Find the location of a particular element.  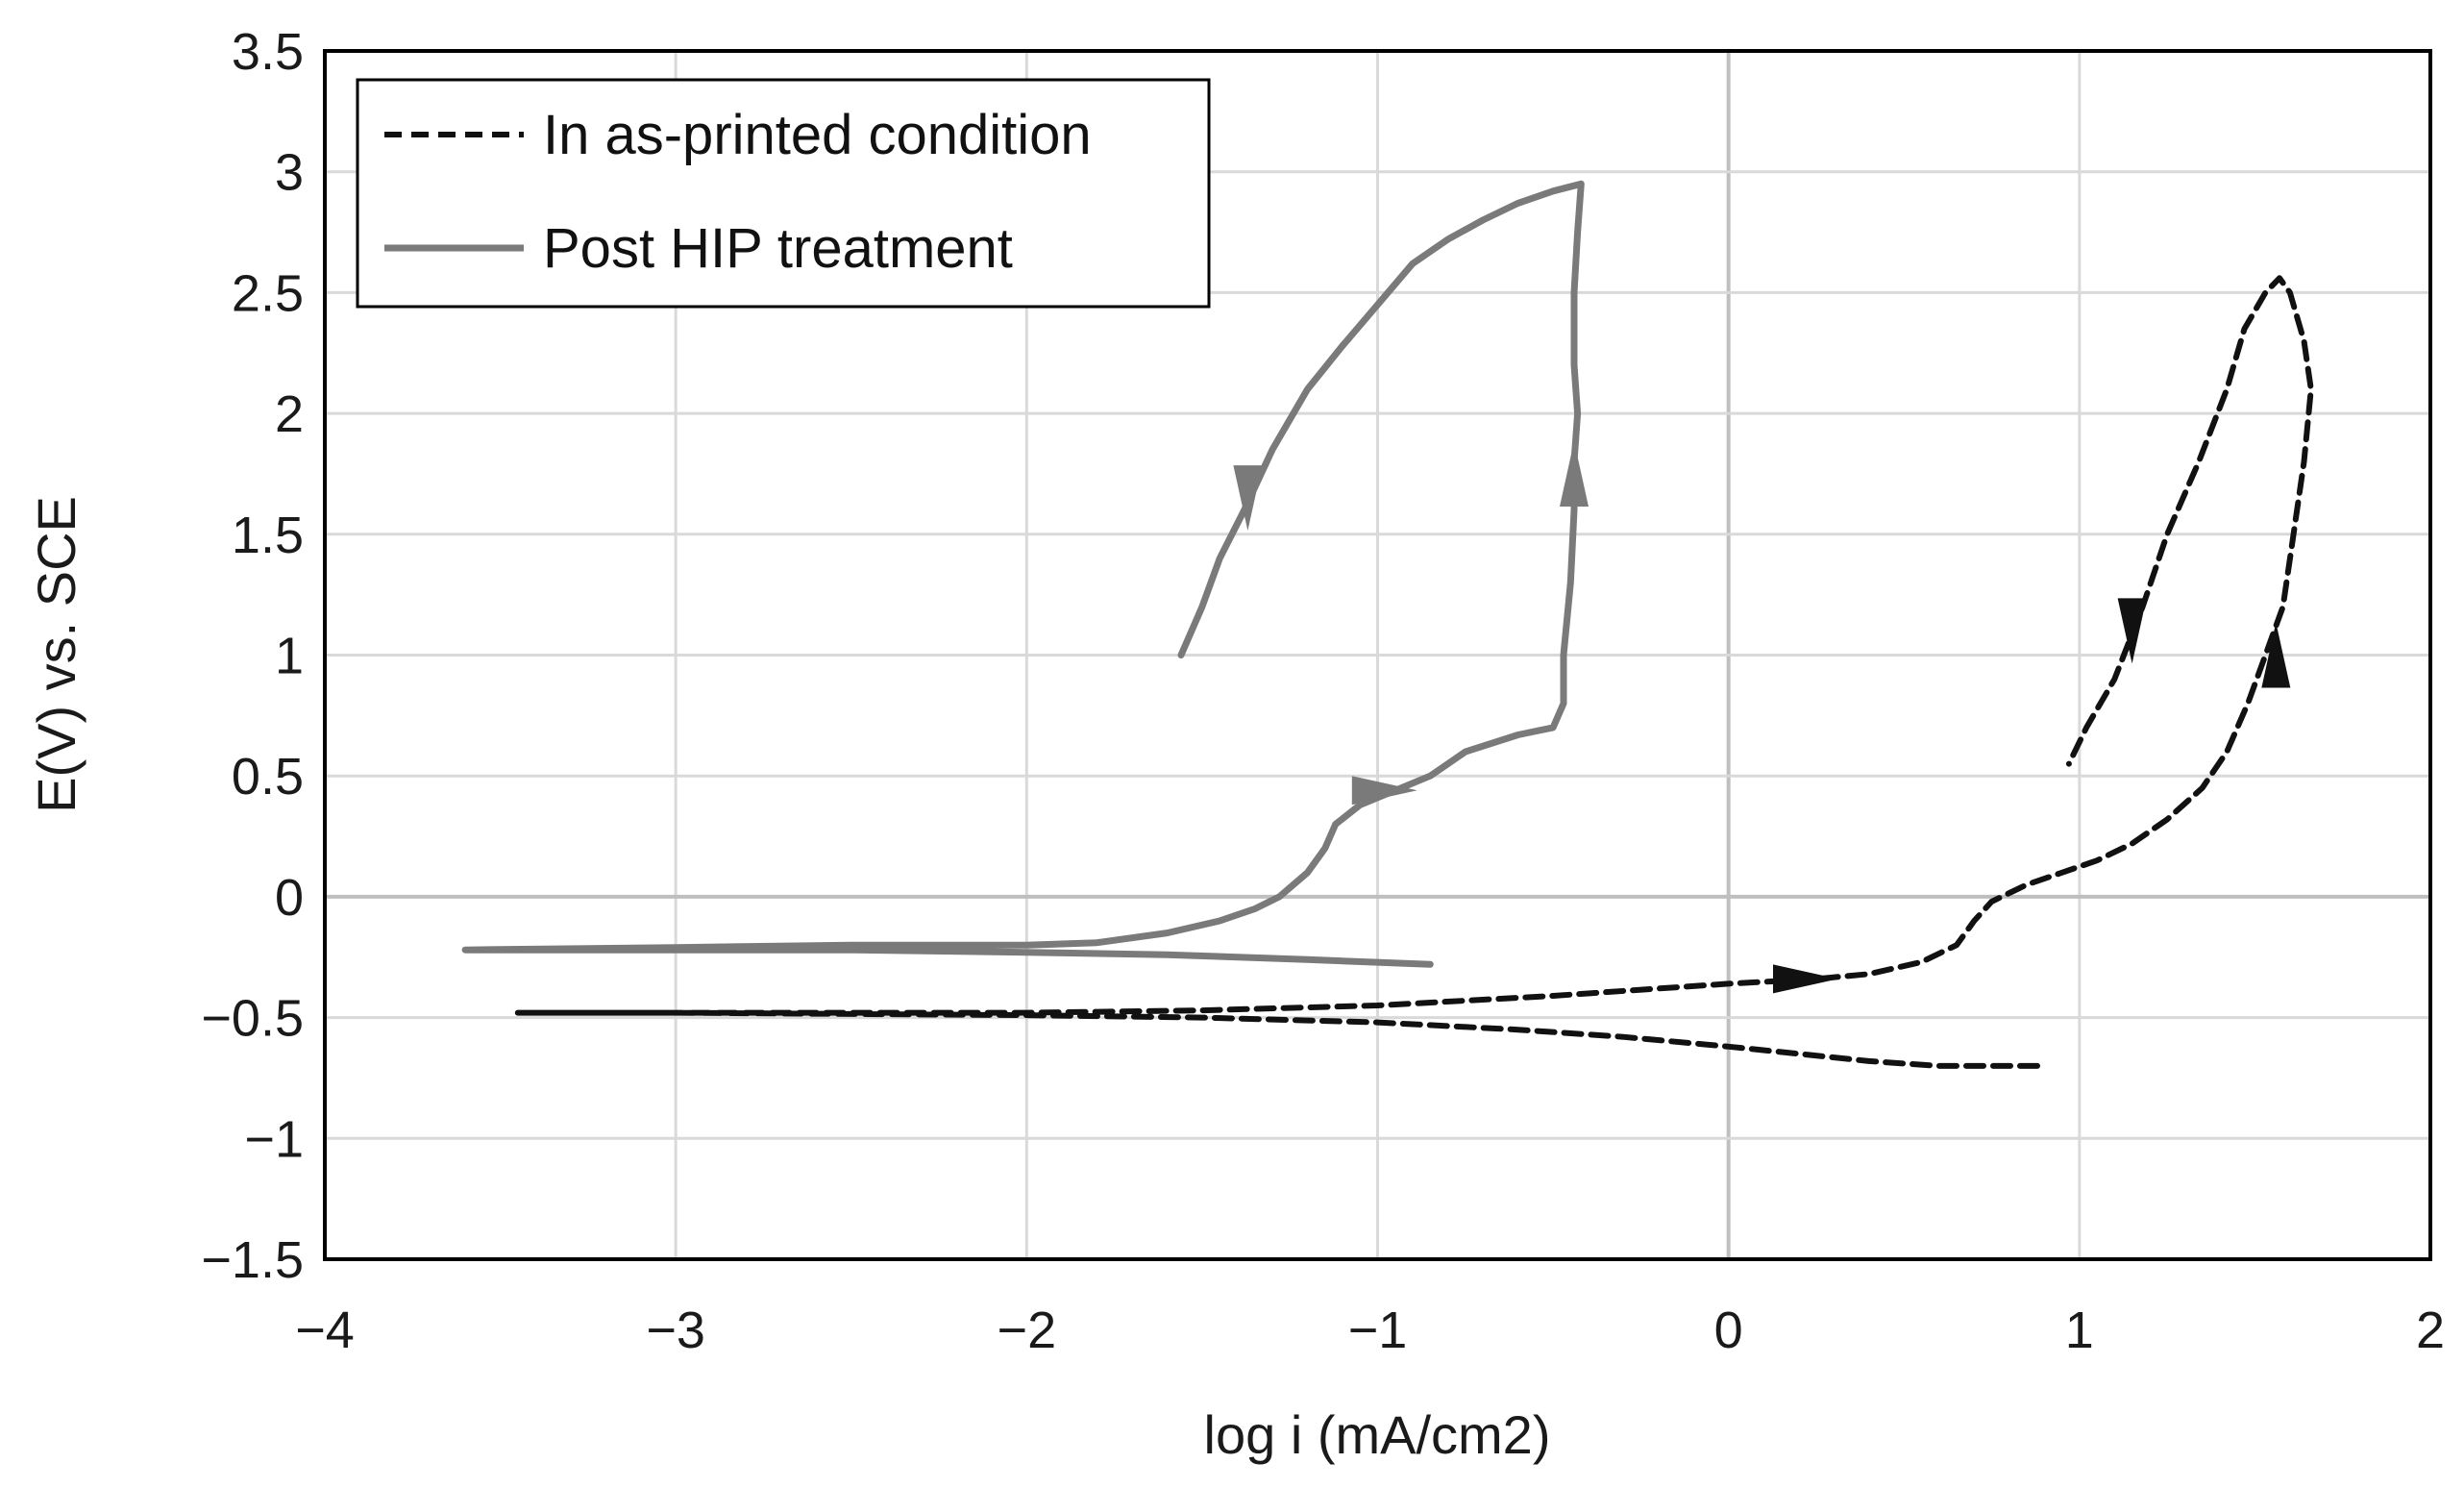

y-tick-label: 0 is located at coordinates (289, 898).